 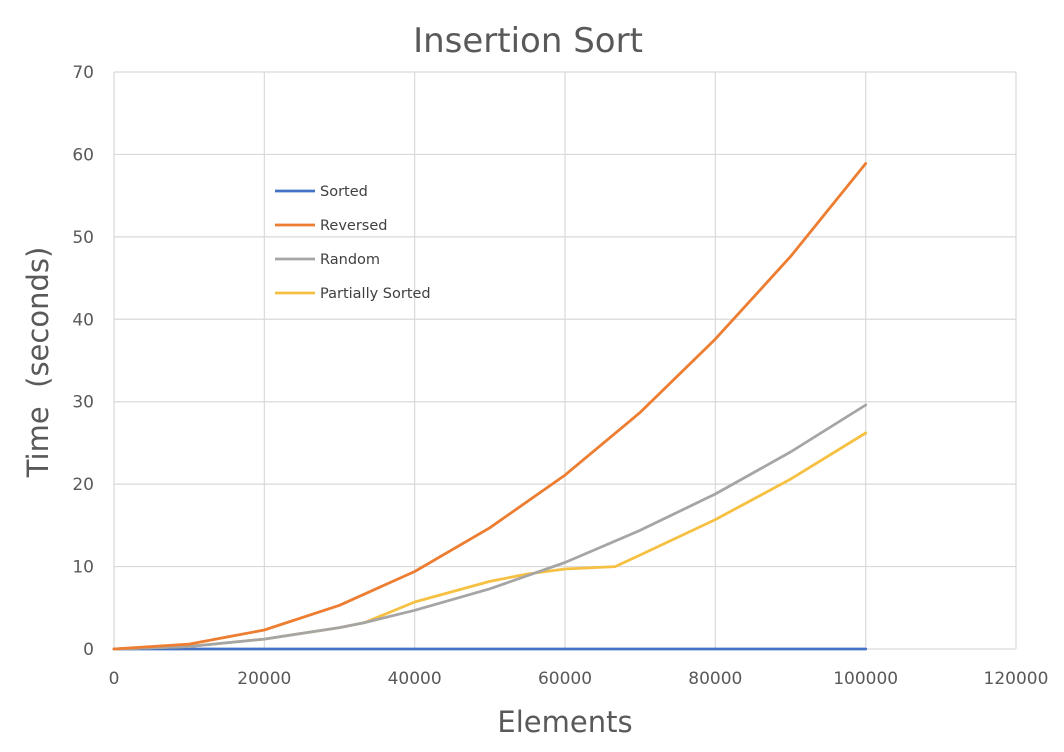 What do you see at coordinates (264, 679) in the screenshot?
I see `x-tick-label: 20000` at bounding box center [264, 679].